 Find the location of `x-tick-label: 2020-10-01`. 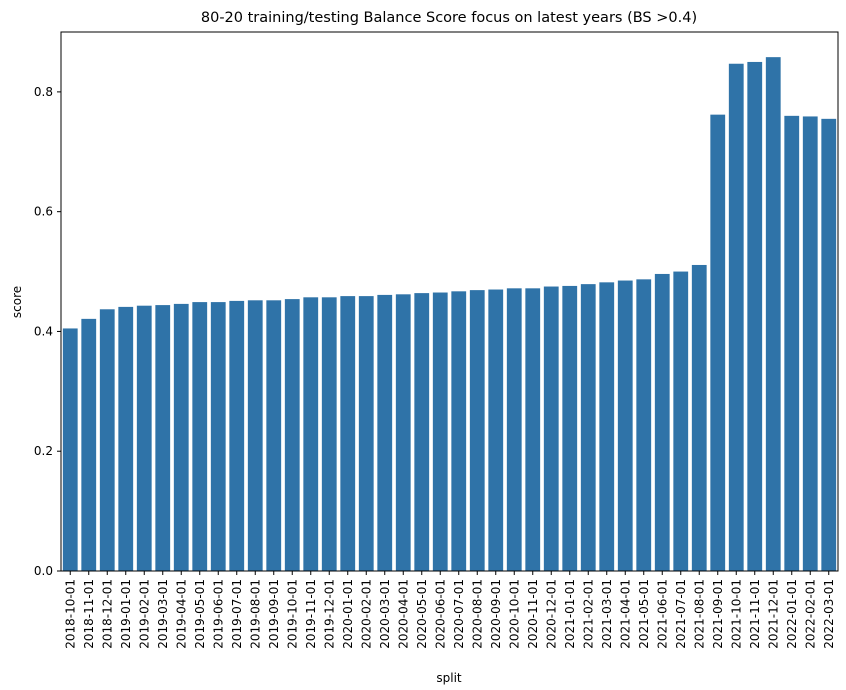

x-tick-label: 2020-10-01 is located at coordinates (514, 614).